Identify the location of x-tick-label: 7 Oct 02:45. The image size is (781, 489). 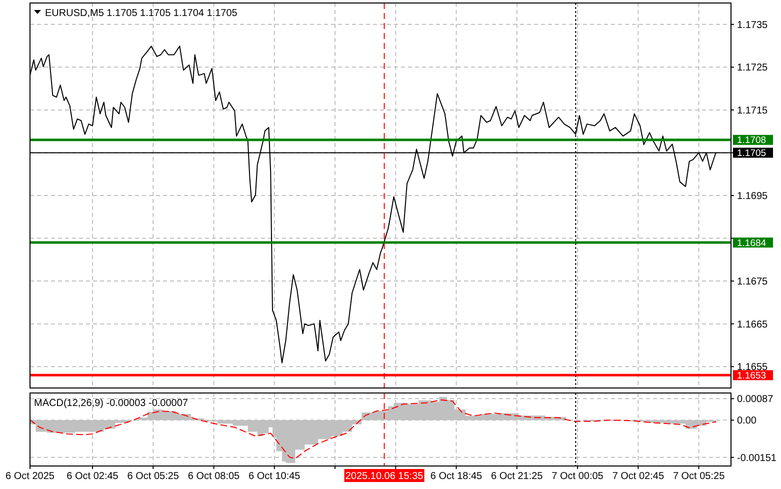
(638, 476).